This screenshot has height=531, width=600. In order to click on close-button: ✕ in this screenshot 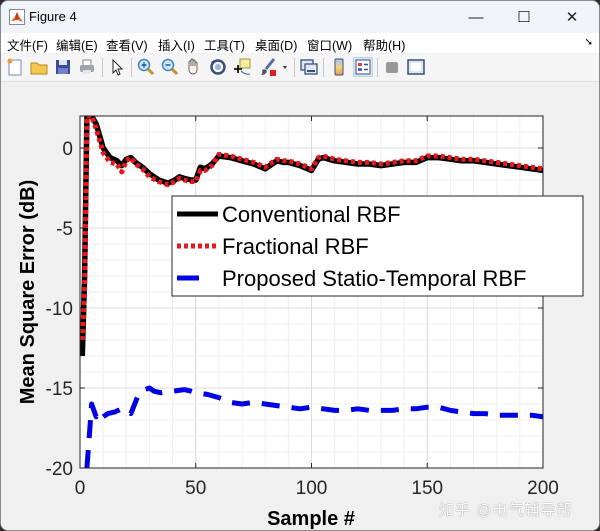, I will do `click(572, 17)`.